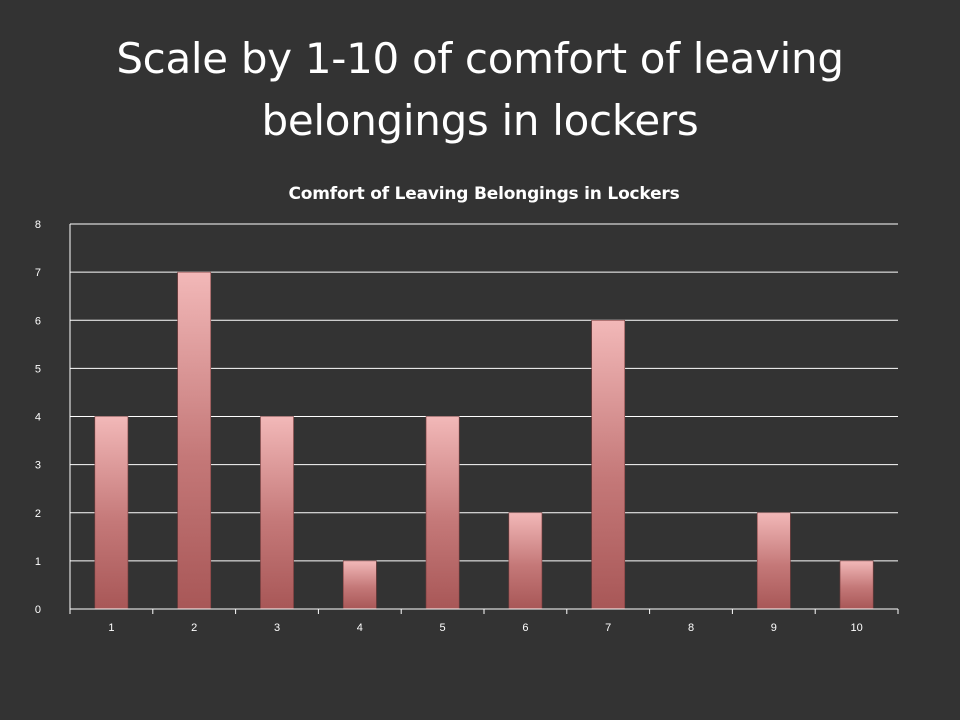  What do you see at coordinates (277, 628) in the screenshot?
I see `x-tick-label: 3` at bounding box center [277, 628].